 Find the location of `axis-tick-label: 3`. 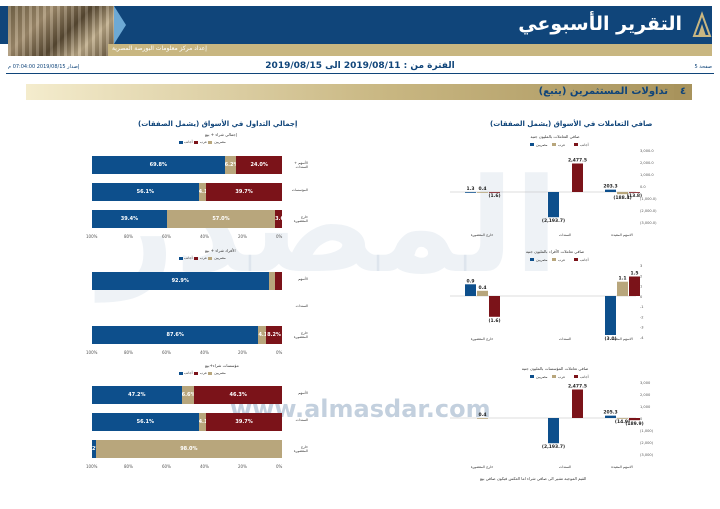

axis-tick-label: 3 is located at coordinates (641, 266).